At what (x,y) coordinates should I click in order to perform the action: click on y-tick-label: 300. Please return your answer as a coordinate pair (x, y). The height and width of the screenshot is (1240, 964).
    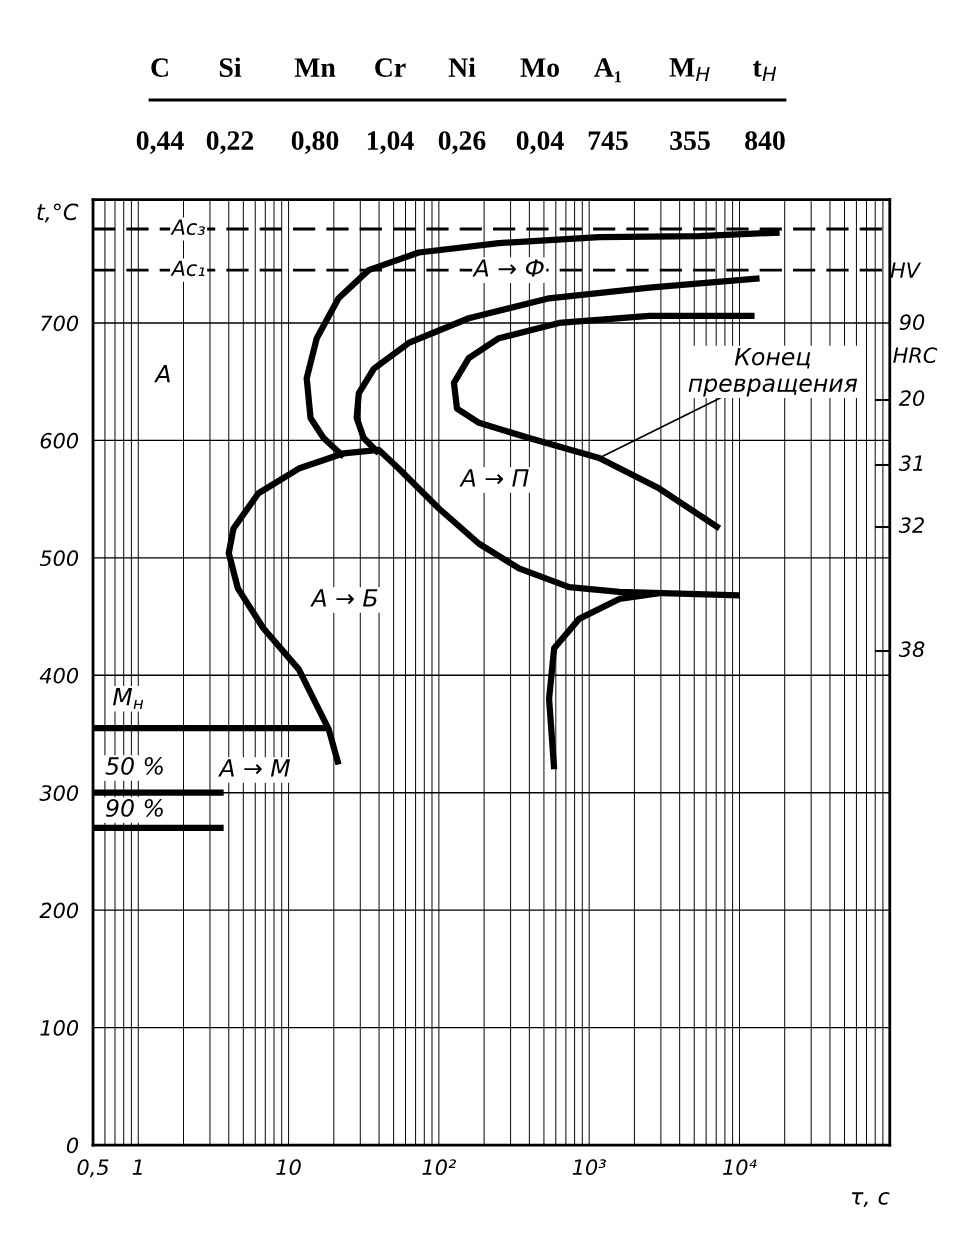
    Looking at the image, I should click on (59, 793).